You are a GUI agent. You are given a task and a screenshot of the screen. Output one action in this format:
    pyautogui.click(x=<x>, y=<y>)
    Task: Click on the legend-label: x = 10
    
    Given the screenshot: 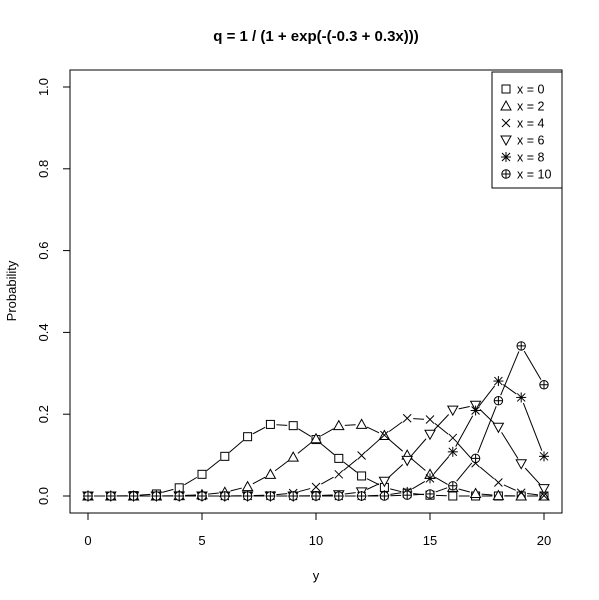 What is the action you would take?
    pyautogui.click(x=534, y=175)
    